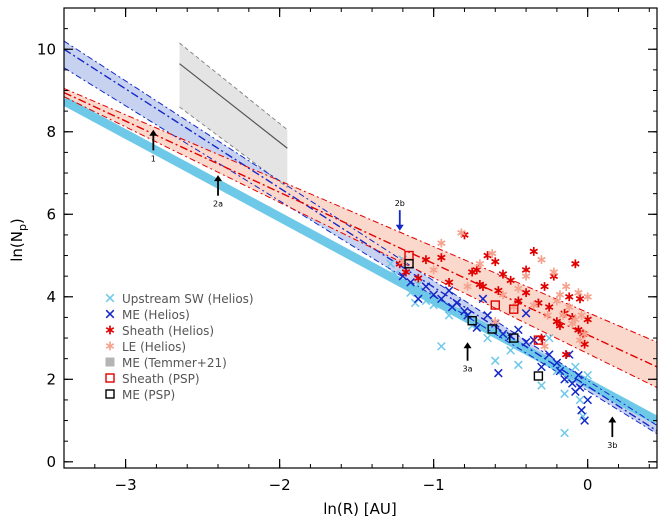 This screenshot has height=523, width=665. What do you see at coordinates (147, 315) in the screenshot?
I see `legend-entry: ME (Helios)` at bounding box center [147, 315].